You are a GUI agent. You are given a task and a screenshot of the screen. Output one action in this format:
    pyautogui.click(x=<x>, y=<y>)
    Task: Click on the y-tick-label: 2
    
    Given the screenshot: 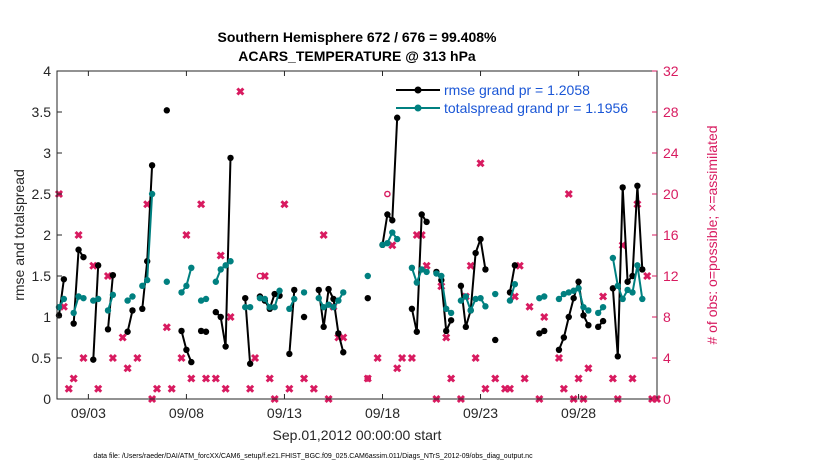 What is the action you would take?
    pyautogui.click(x=47, y=235)
    